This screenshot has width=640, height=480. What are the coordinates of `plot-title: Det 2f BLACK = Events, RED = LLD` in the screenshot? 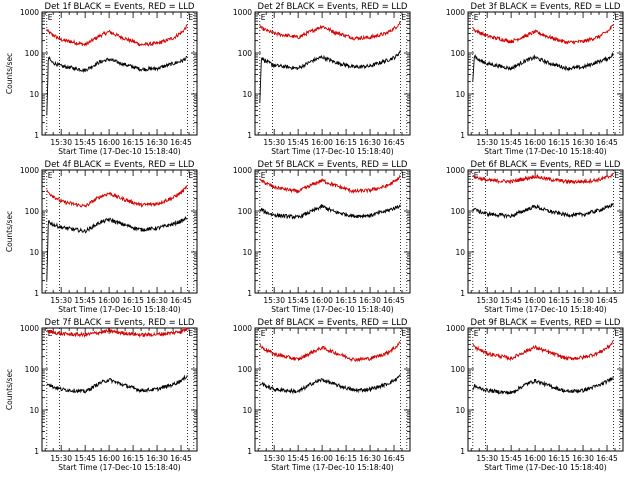 It's located at (333, 7).